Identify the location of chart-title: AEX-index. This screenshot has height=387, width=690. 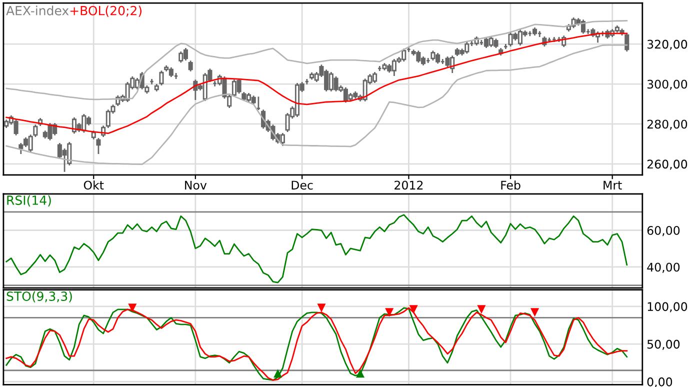
(37, 11).